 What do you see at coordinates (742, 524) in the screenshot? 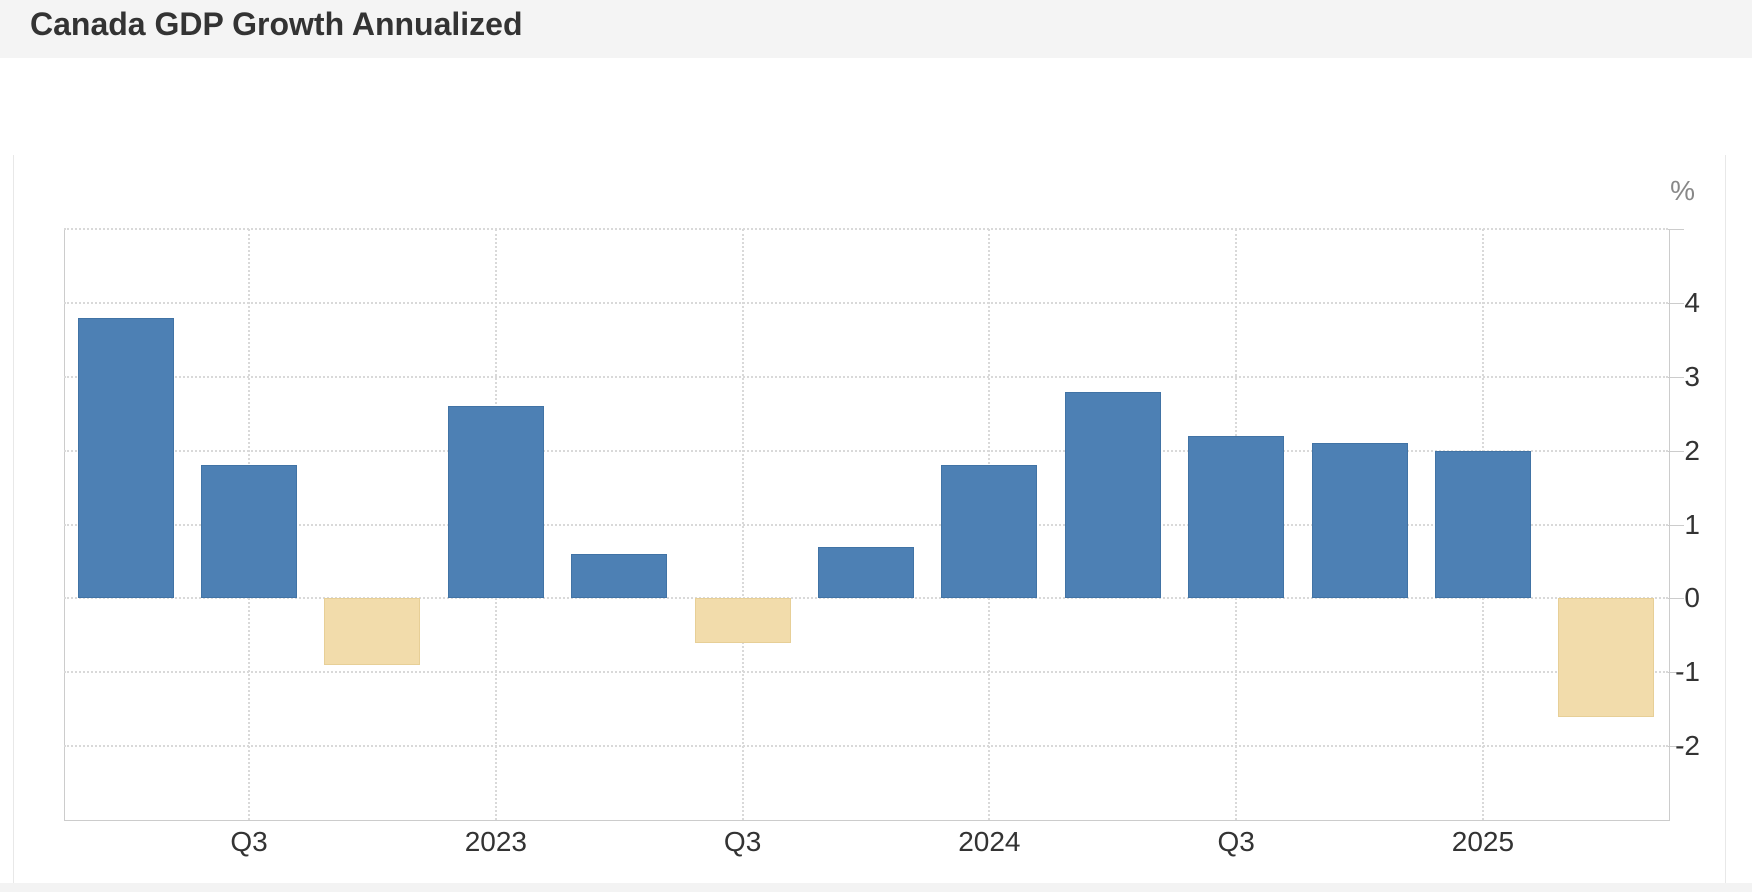
I see `v-gridline` at bounding box center [742, 524].